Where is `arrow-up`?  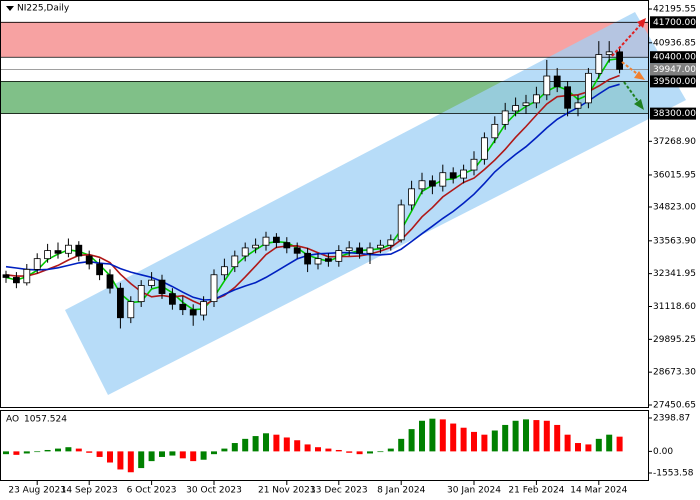 arrow-up is located at coordinates (627, 39).